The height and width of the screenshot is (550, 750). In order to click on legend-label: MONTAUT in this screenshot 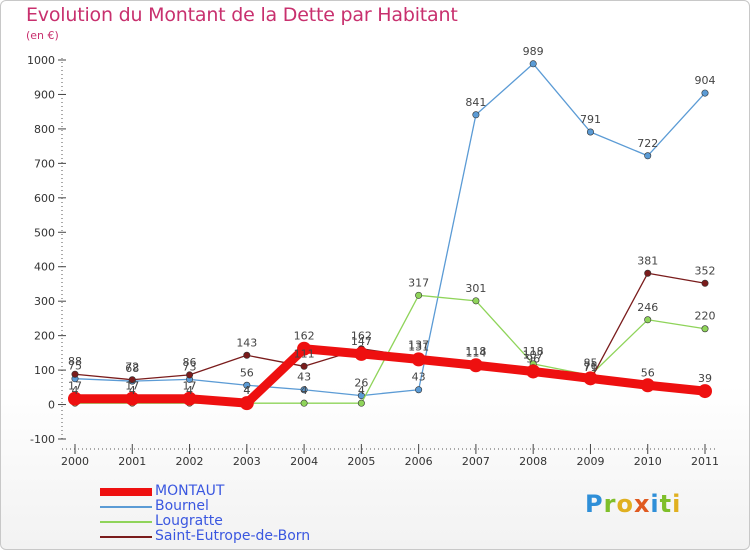, I will do `click(190, 491)`.